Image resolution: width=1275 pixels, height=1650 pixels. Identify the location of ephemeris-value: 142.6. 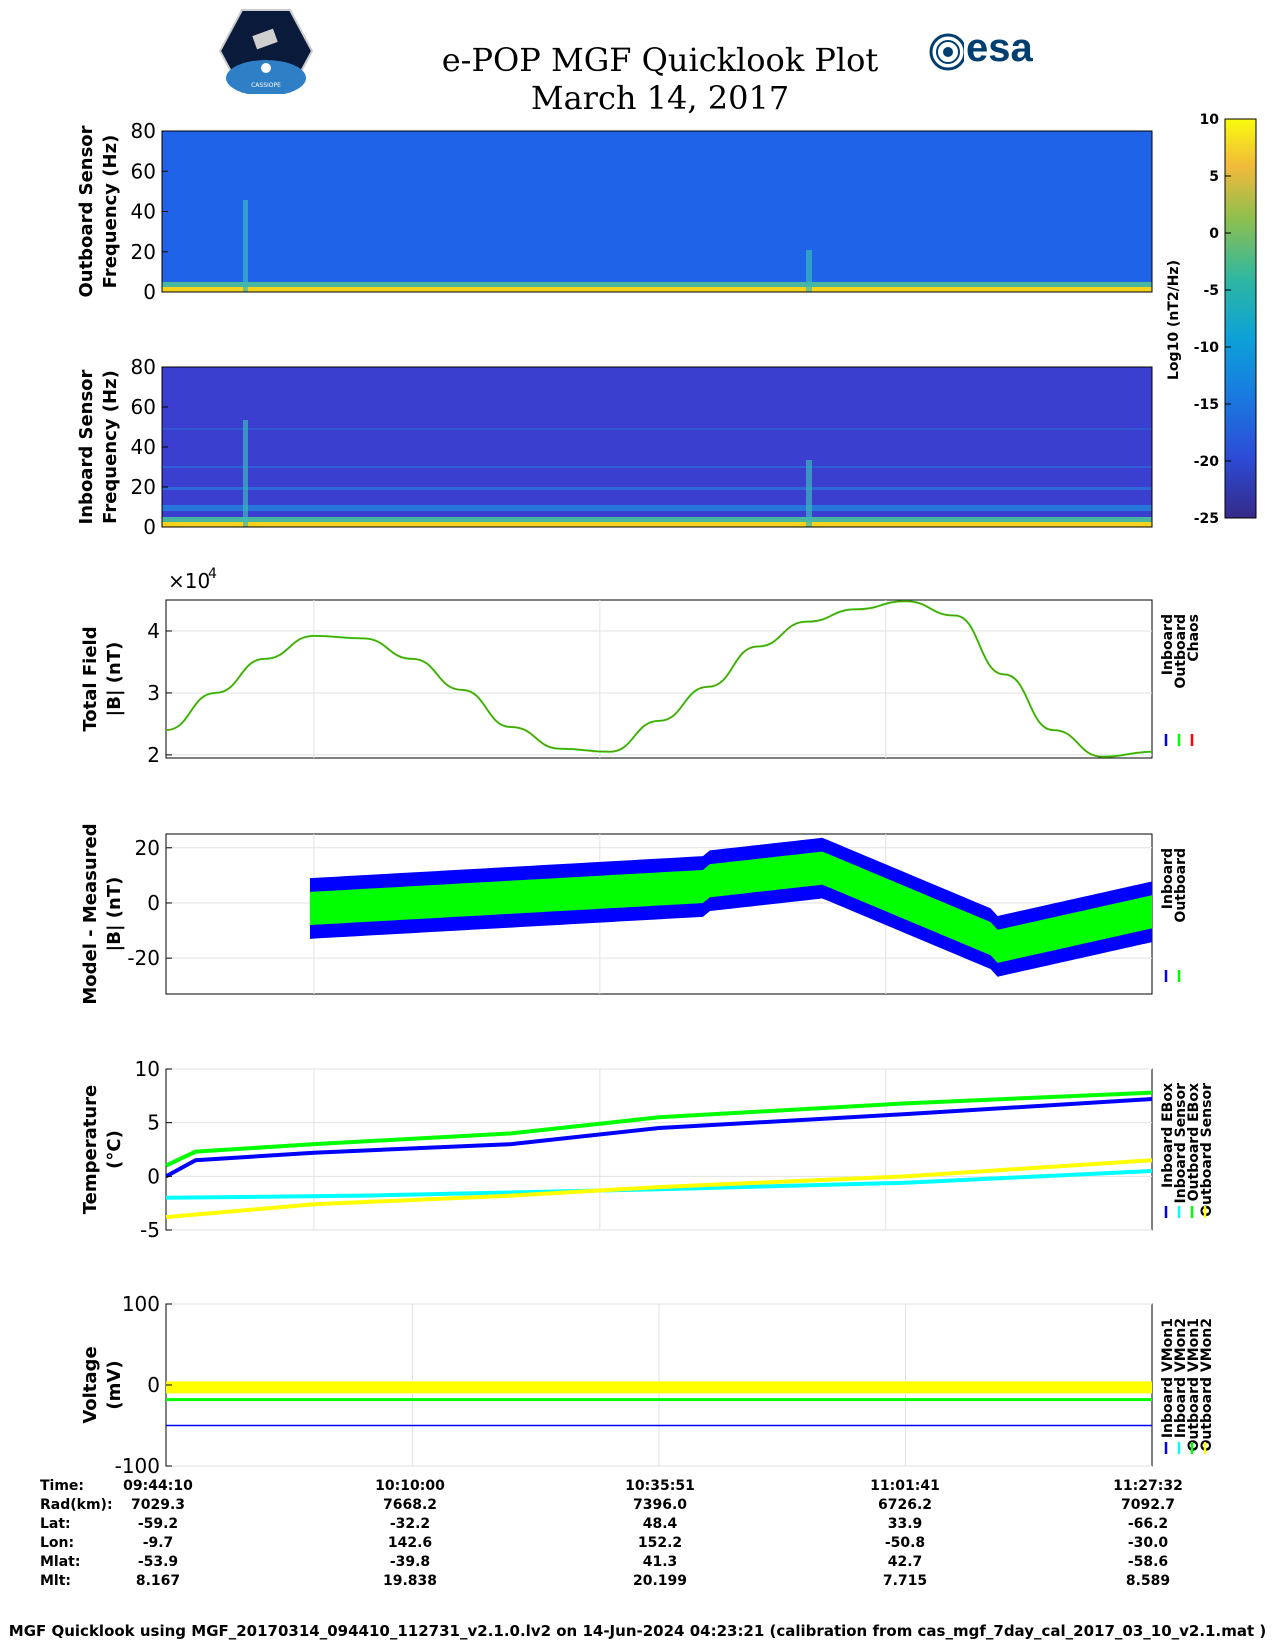
(410, 1543).